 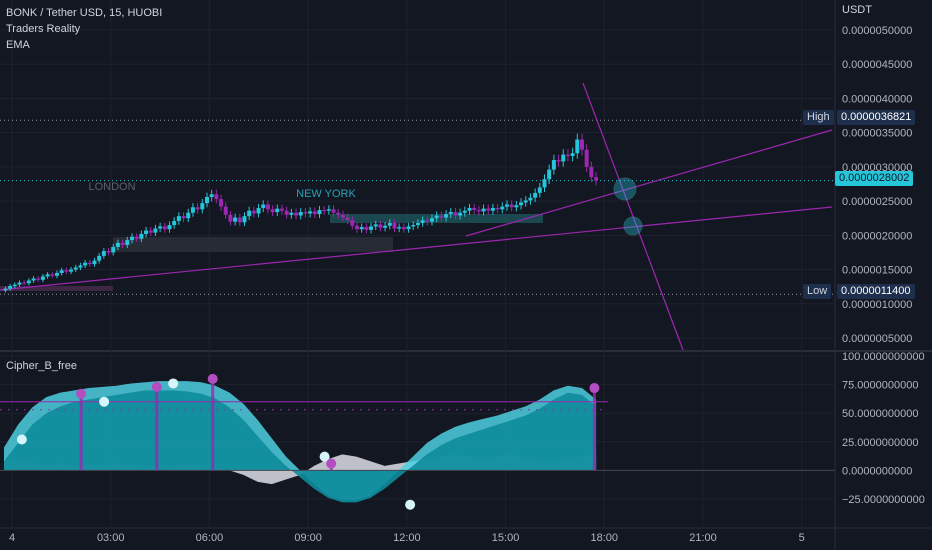 What do you see at coordinates (818, 117) in the screenshot?
I see `high-label-tag: High` at bounding box center [818, 117].